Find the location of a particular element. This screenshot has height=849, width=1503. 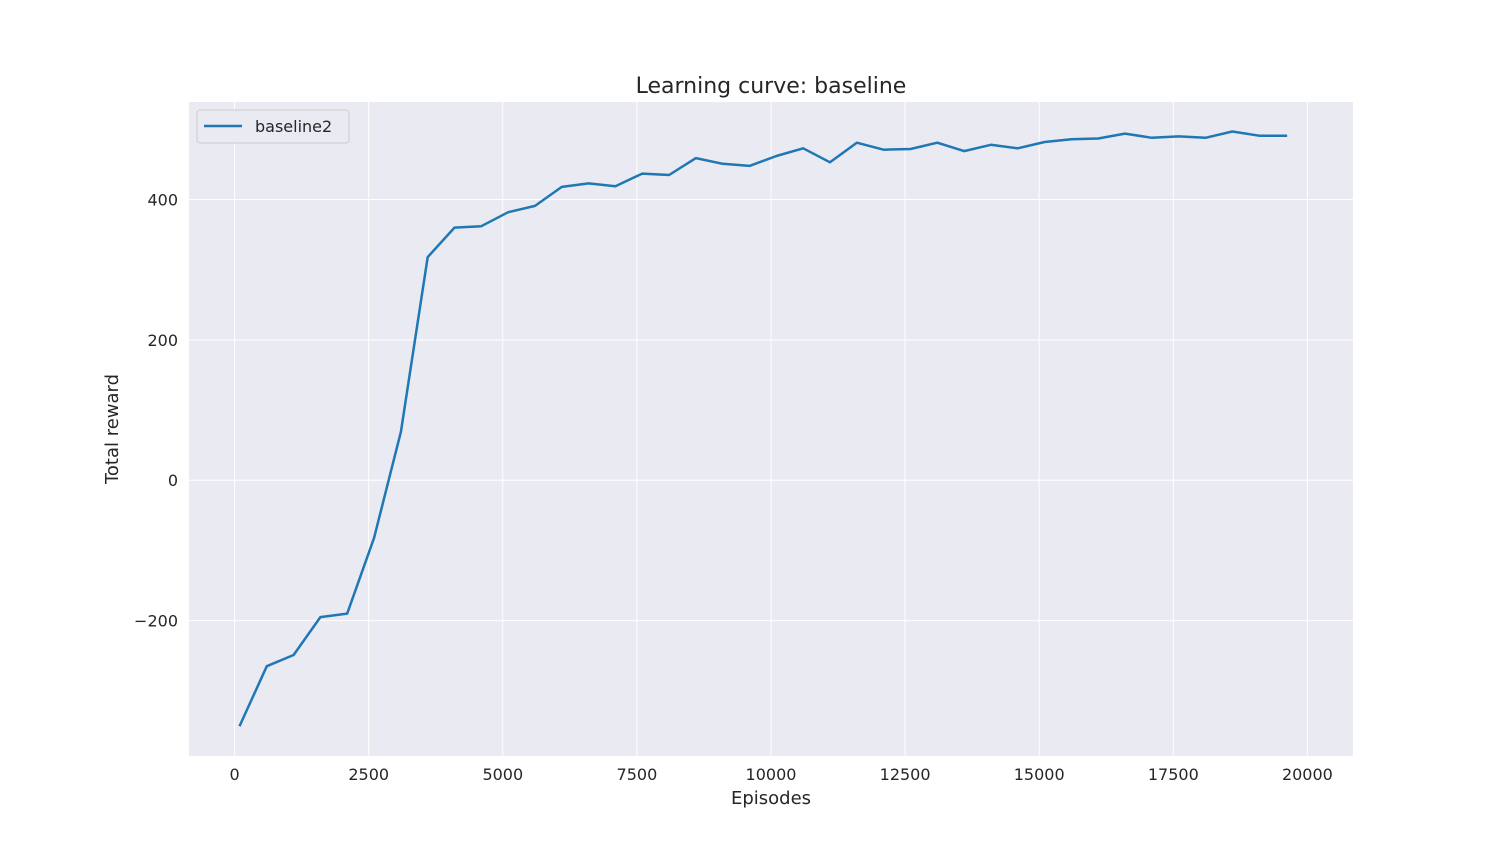

x-tick-label: 10000 is located at coordinates (771, 774).